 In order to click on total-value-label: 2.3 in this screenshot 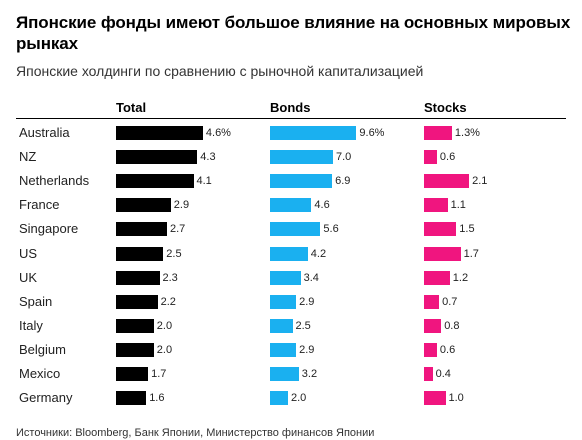, I will do `click(170, 277)`.